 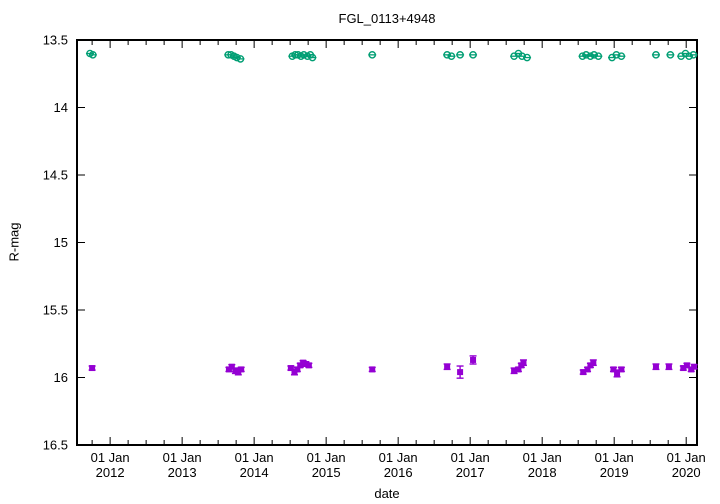 What do you see at coordinates (55, 445) in the screenshot?
I see `y-tick-label: 16.5` at bounding box center [55, 445].